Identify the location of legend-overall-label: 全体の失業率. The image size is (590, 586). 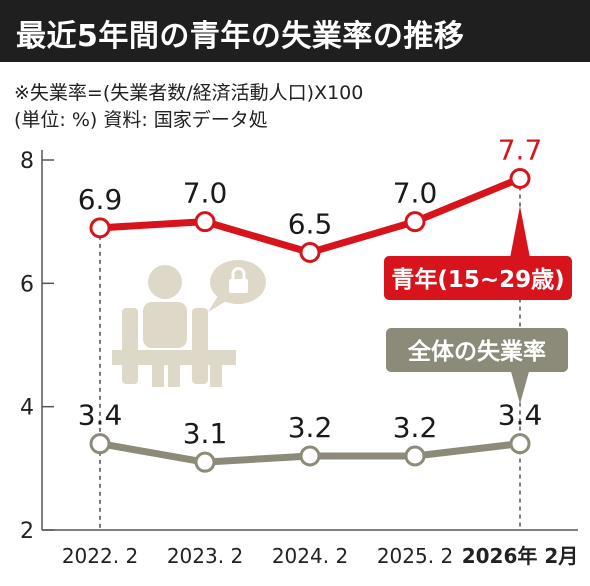
(476, 351).